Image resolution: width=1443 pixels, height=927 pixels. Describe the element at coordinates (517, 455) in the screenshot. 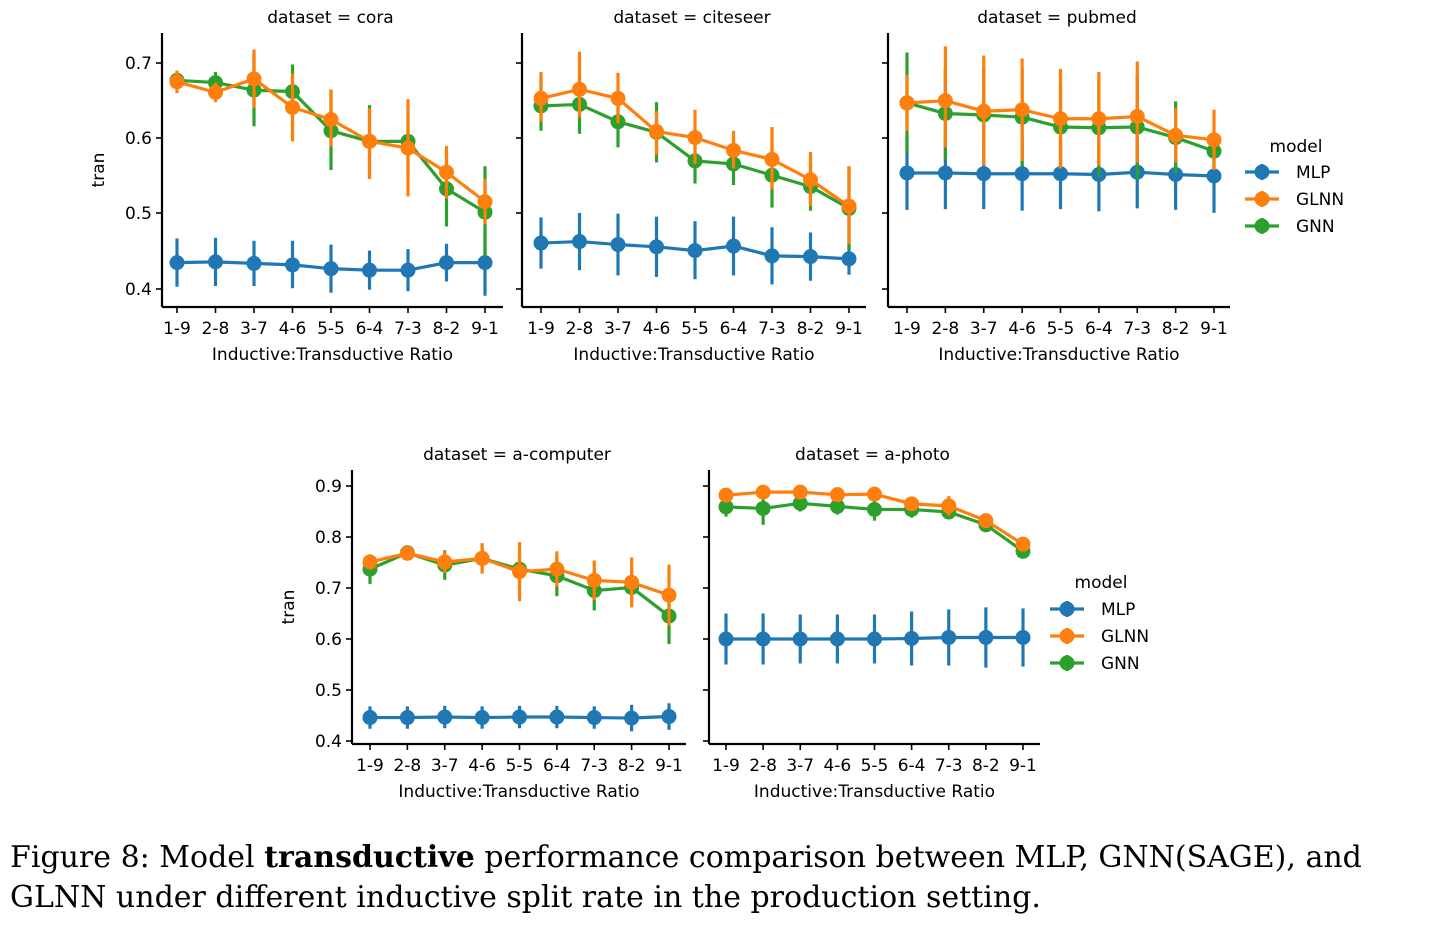

I see `subplot-title: dataset = a-computer` at that location.